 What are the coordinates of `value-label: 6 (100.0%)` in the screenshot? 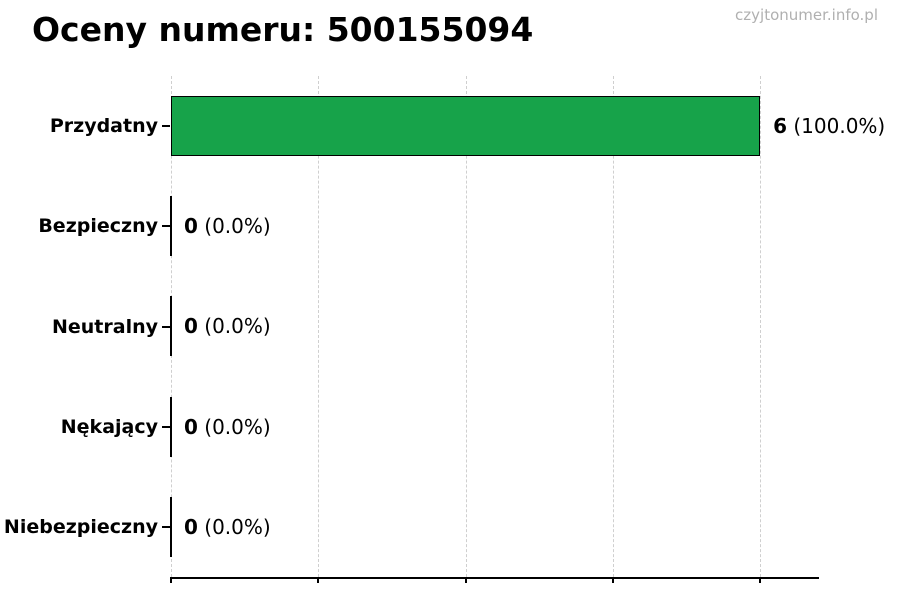 It's located at (829, 126).